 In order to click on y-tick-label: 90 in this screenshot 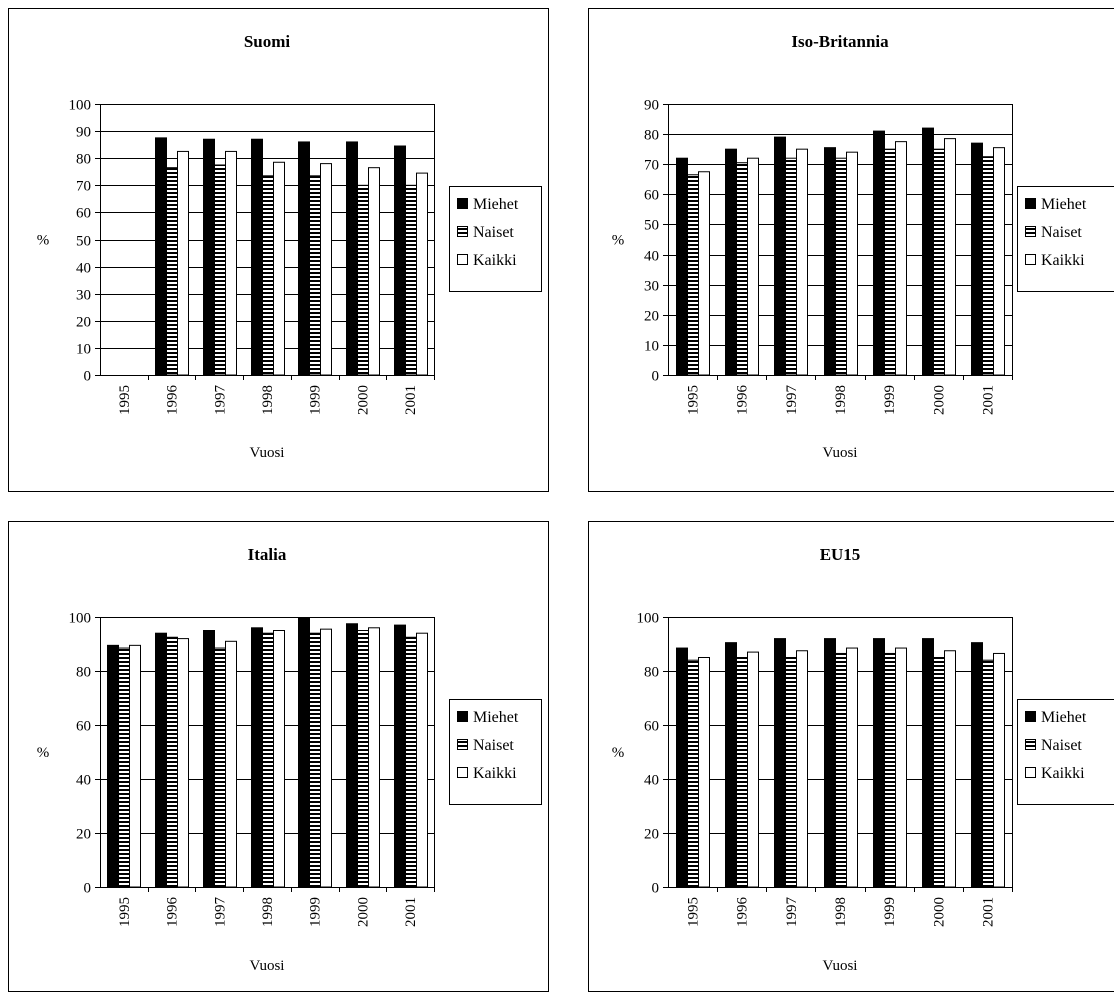, I will do `click(83, 133)`.